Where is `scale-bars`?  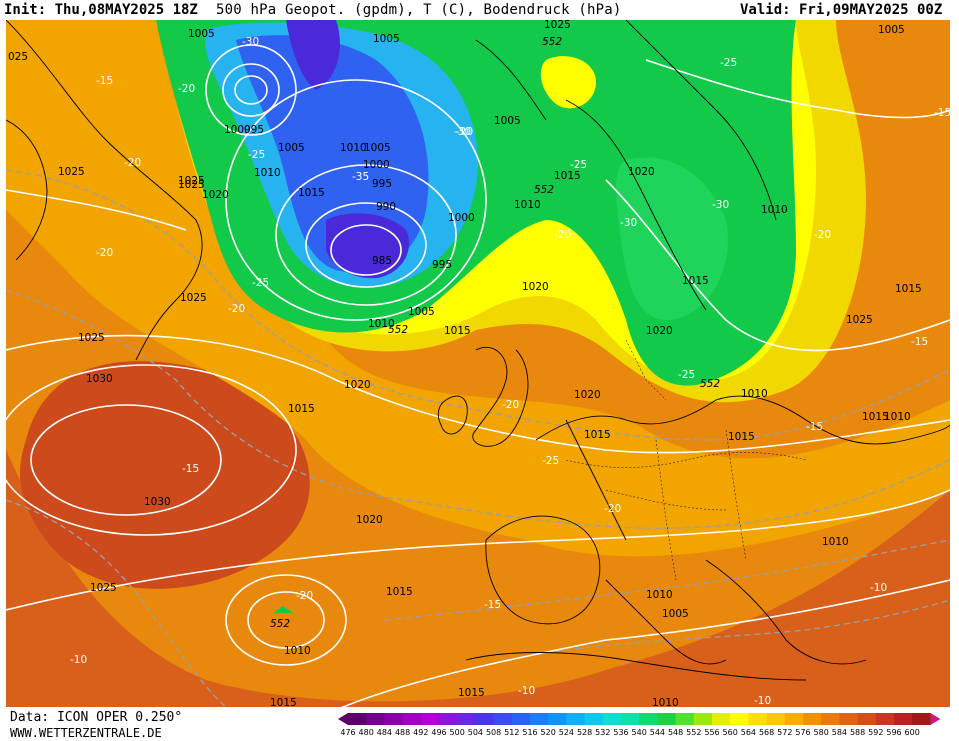
scale-bars is located at coordinates (639, 719).